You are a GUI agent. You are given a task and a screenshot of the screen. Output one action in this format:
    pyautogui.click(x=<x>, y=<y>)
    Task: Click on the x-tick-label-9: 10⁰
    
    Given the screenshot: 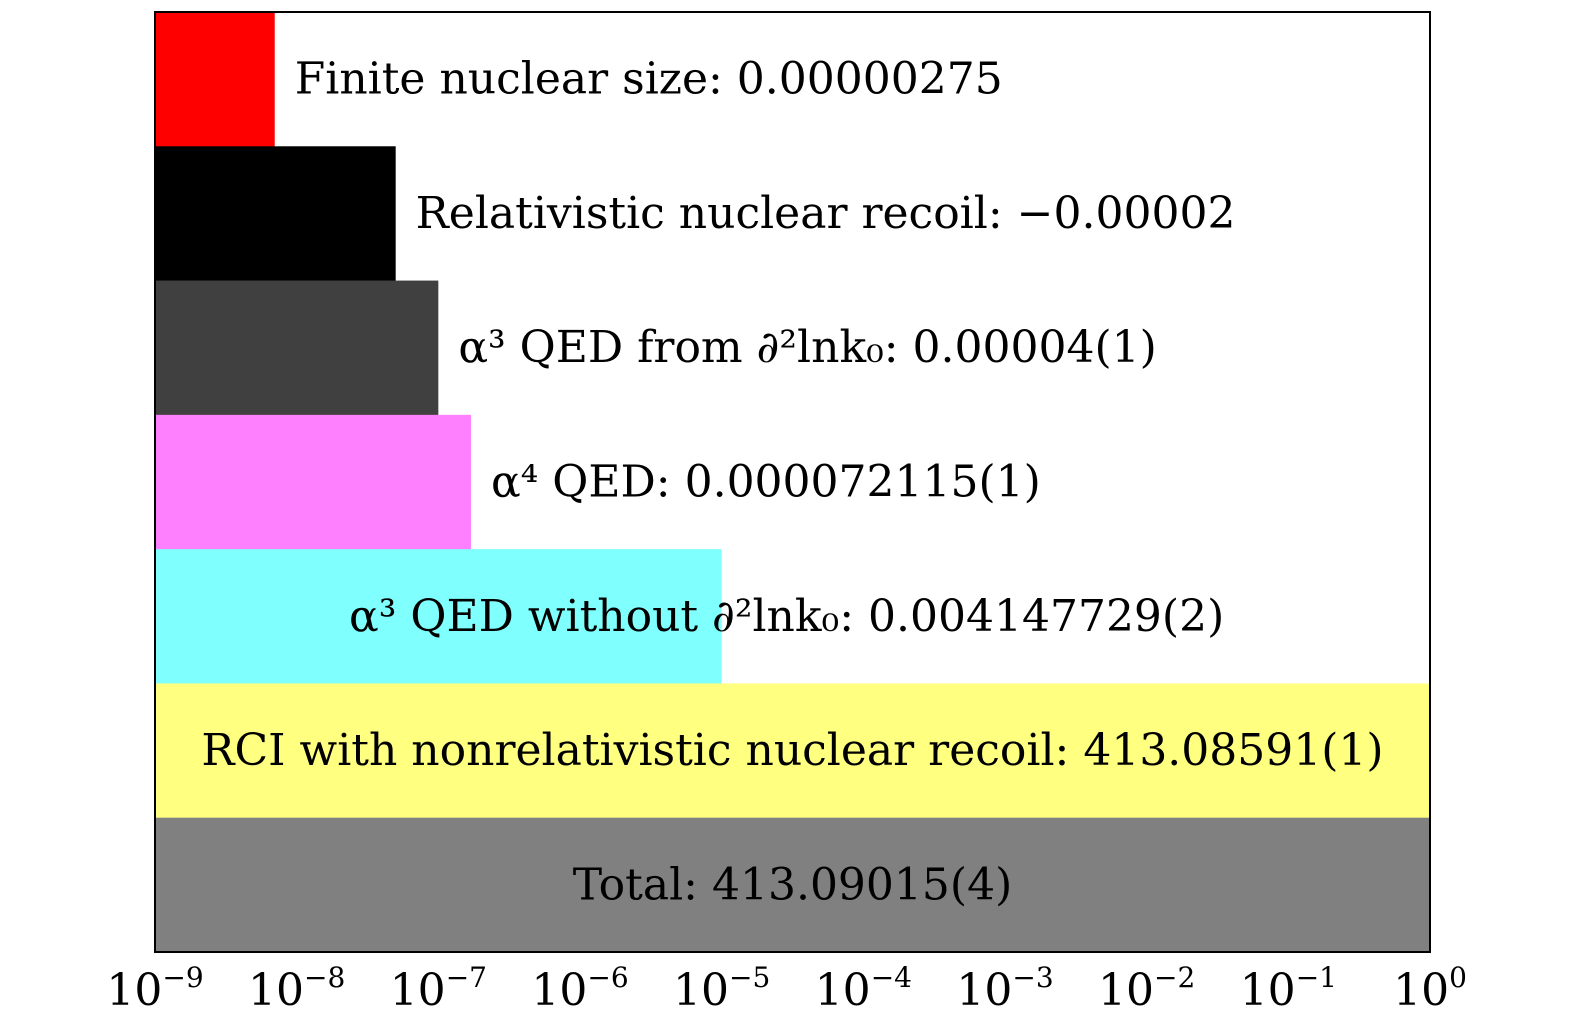 What is the action you would take?
    pyautogui.click(x=1430, y=988)
    